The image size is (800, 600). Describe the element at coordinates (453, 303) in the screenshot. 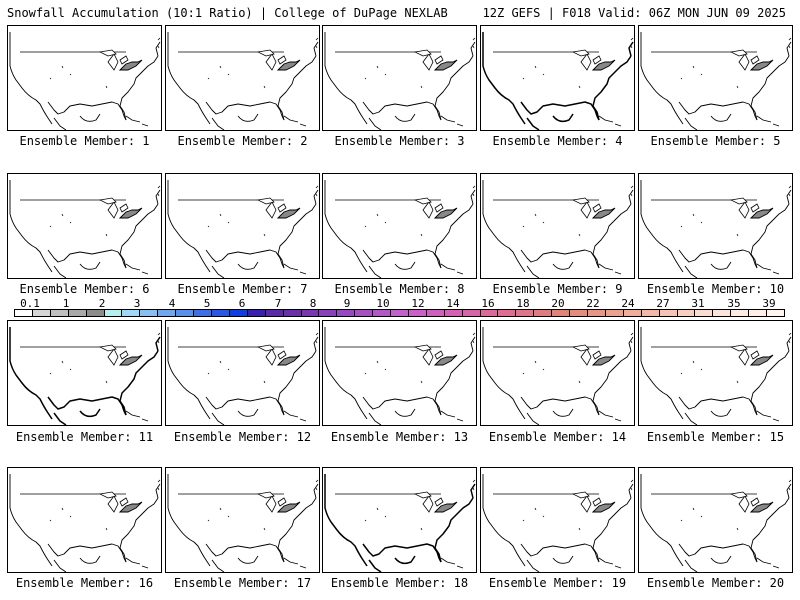

I see `colorbar-tick-label: 14` at that location.